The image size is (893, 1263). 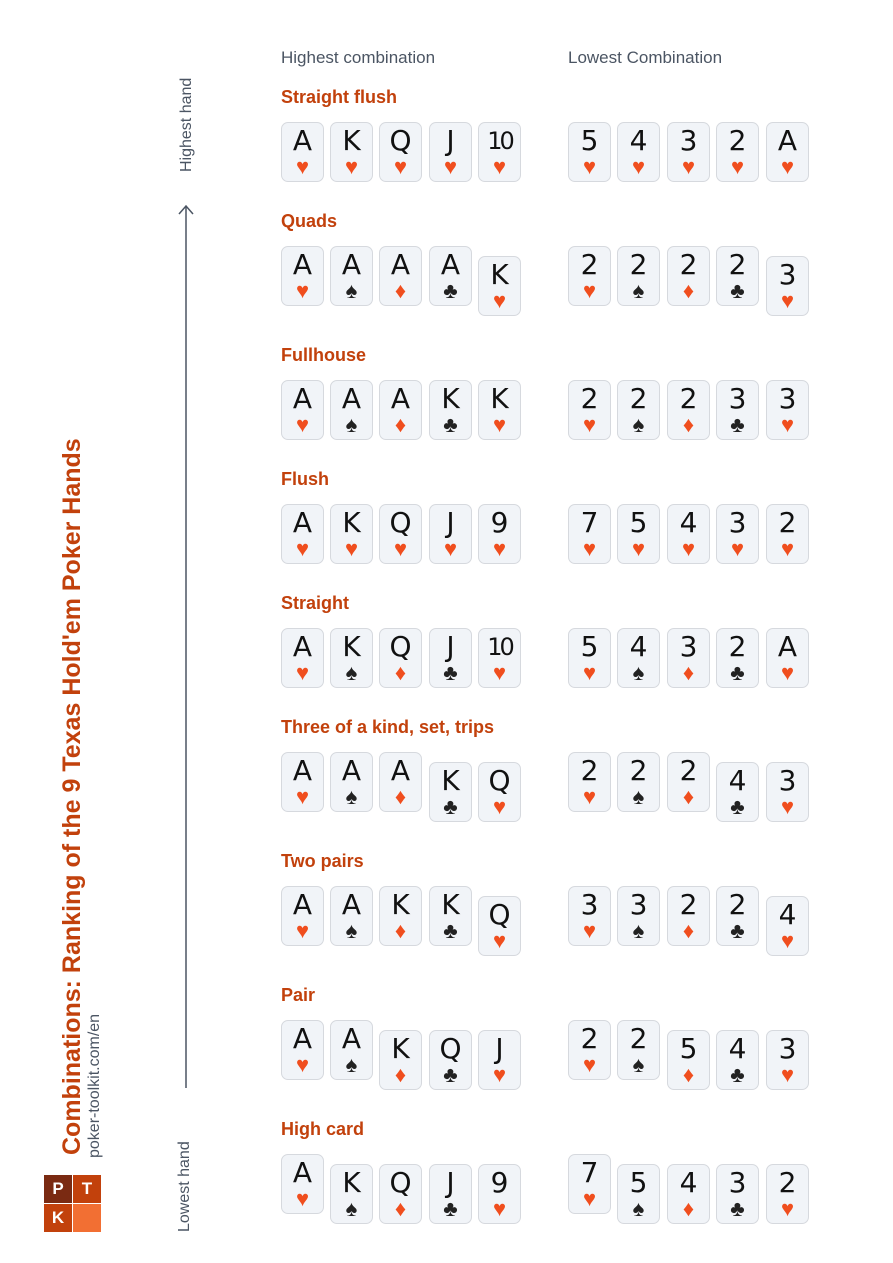 What do you see at coordinates (94, 1085) in the screenshot?
I see `site-url: poker-toolkit.com/en` at bounding box center [94, 1085].